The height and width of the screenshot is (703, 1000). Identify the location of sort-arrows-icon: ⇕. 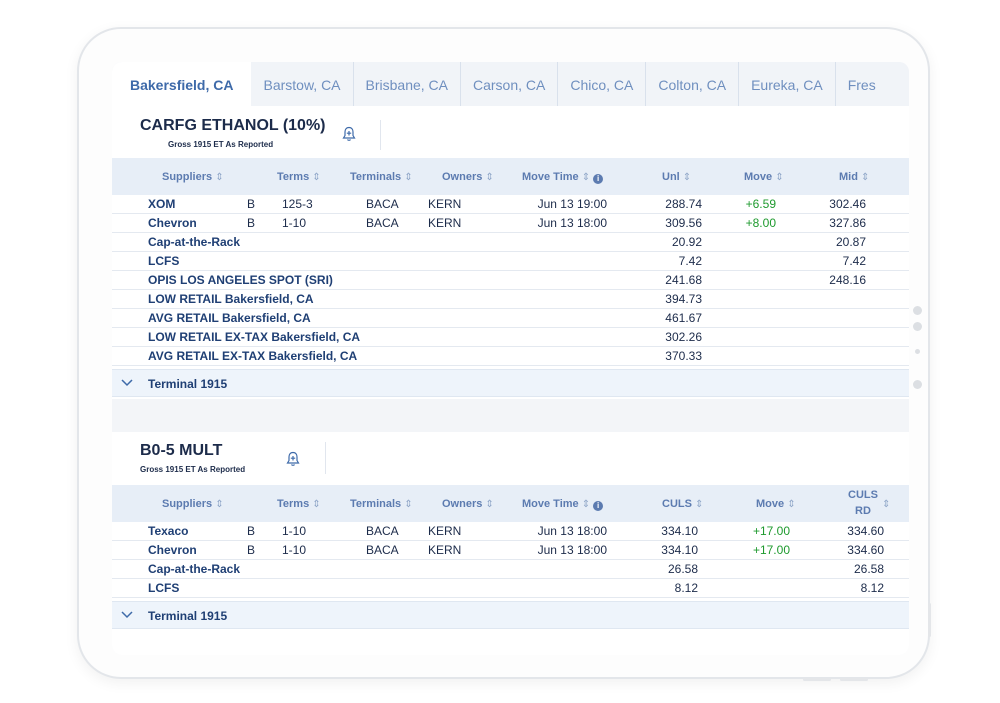
(886, 504).